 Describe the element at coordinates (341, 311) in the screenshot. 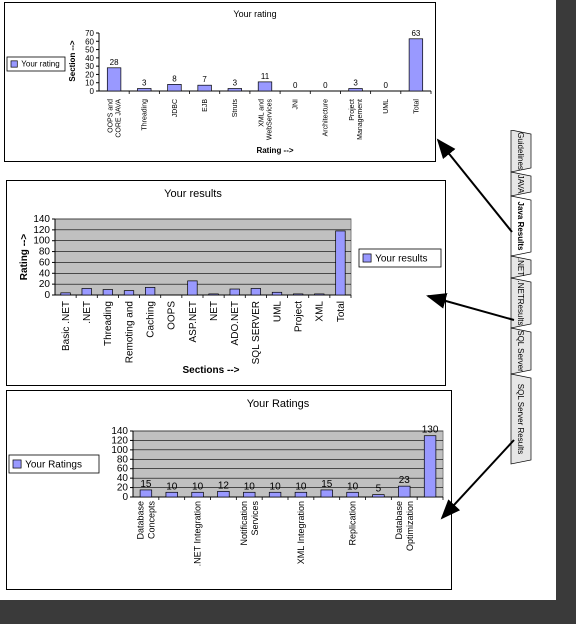

I see `category-label-13-0: Total` at that location.